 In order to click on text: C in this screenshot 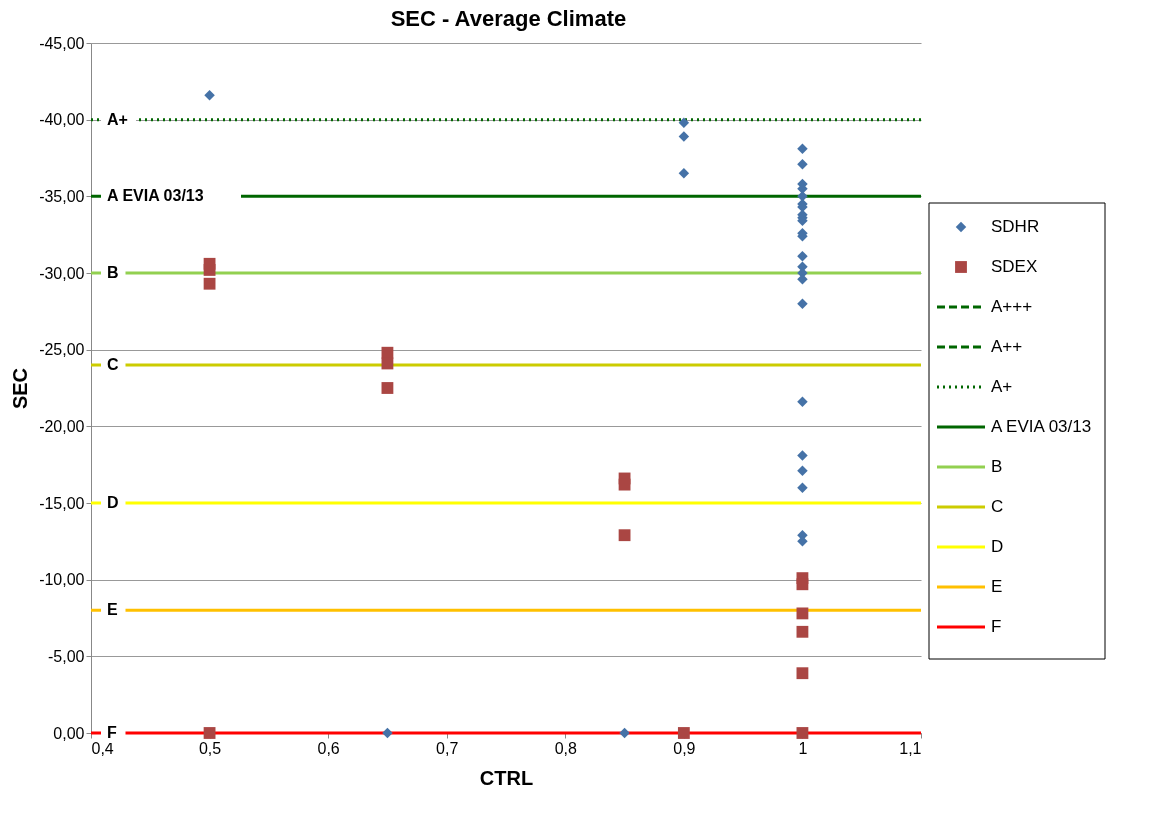, I will do `click(113, 364)`.